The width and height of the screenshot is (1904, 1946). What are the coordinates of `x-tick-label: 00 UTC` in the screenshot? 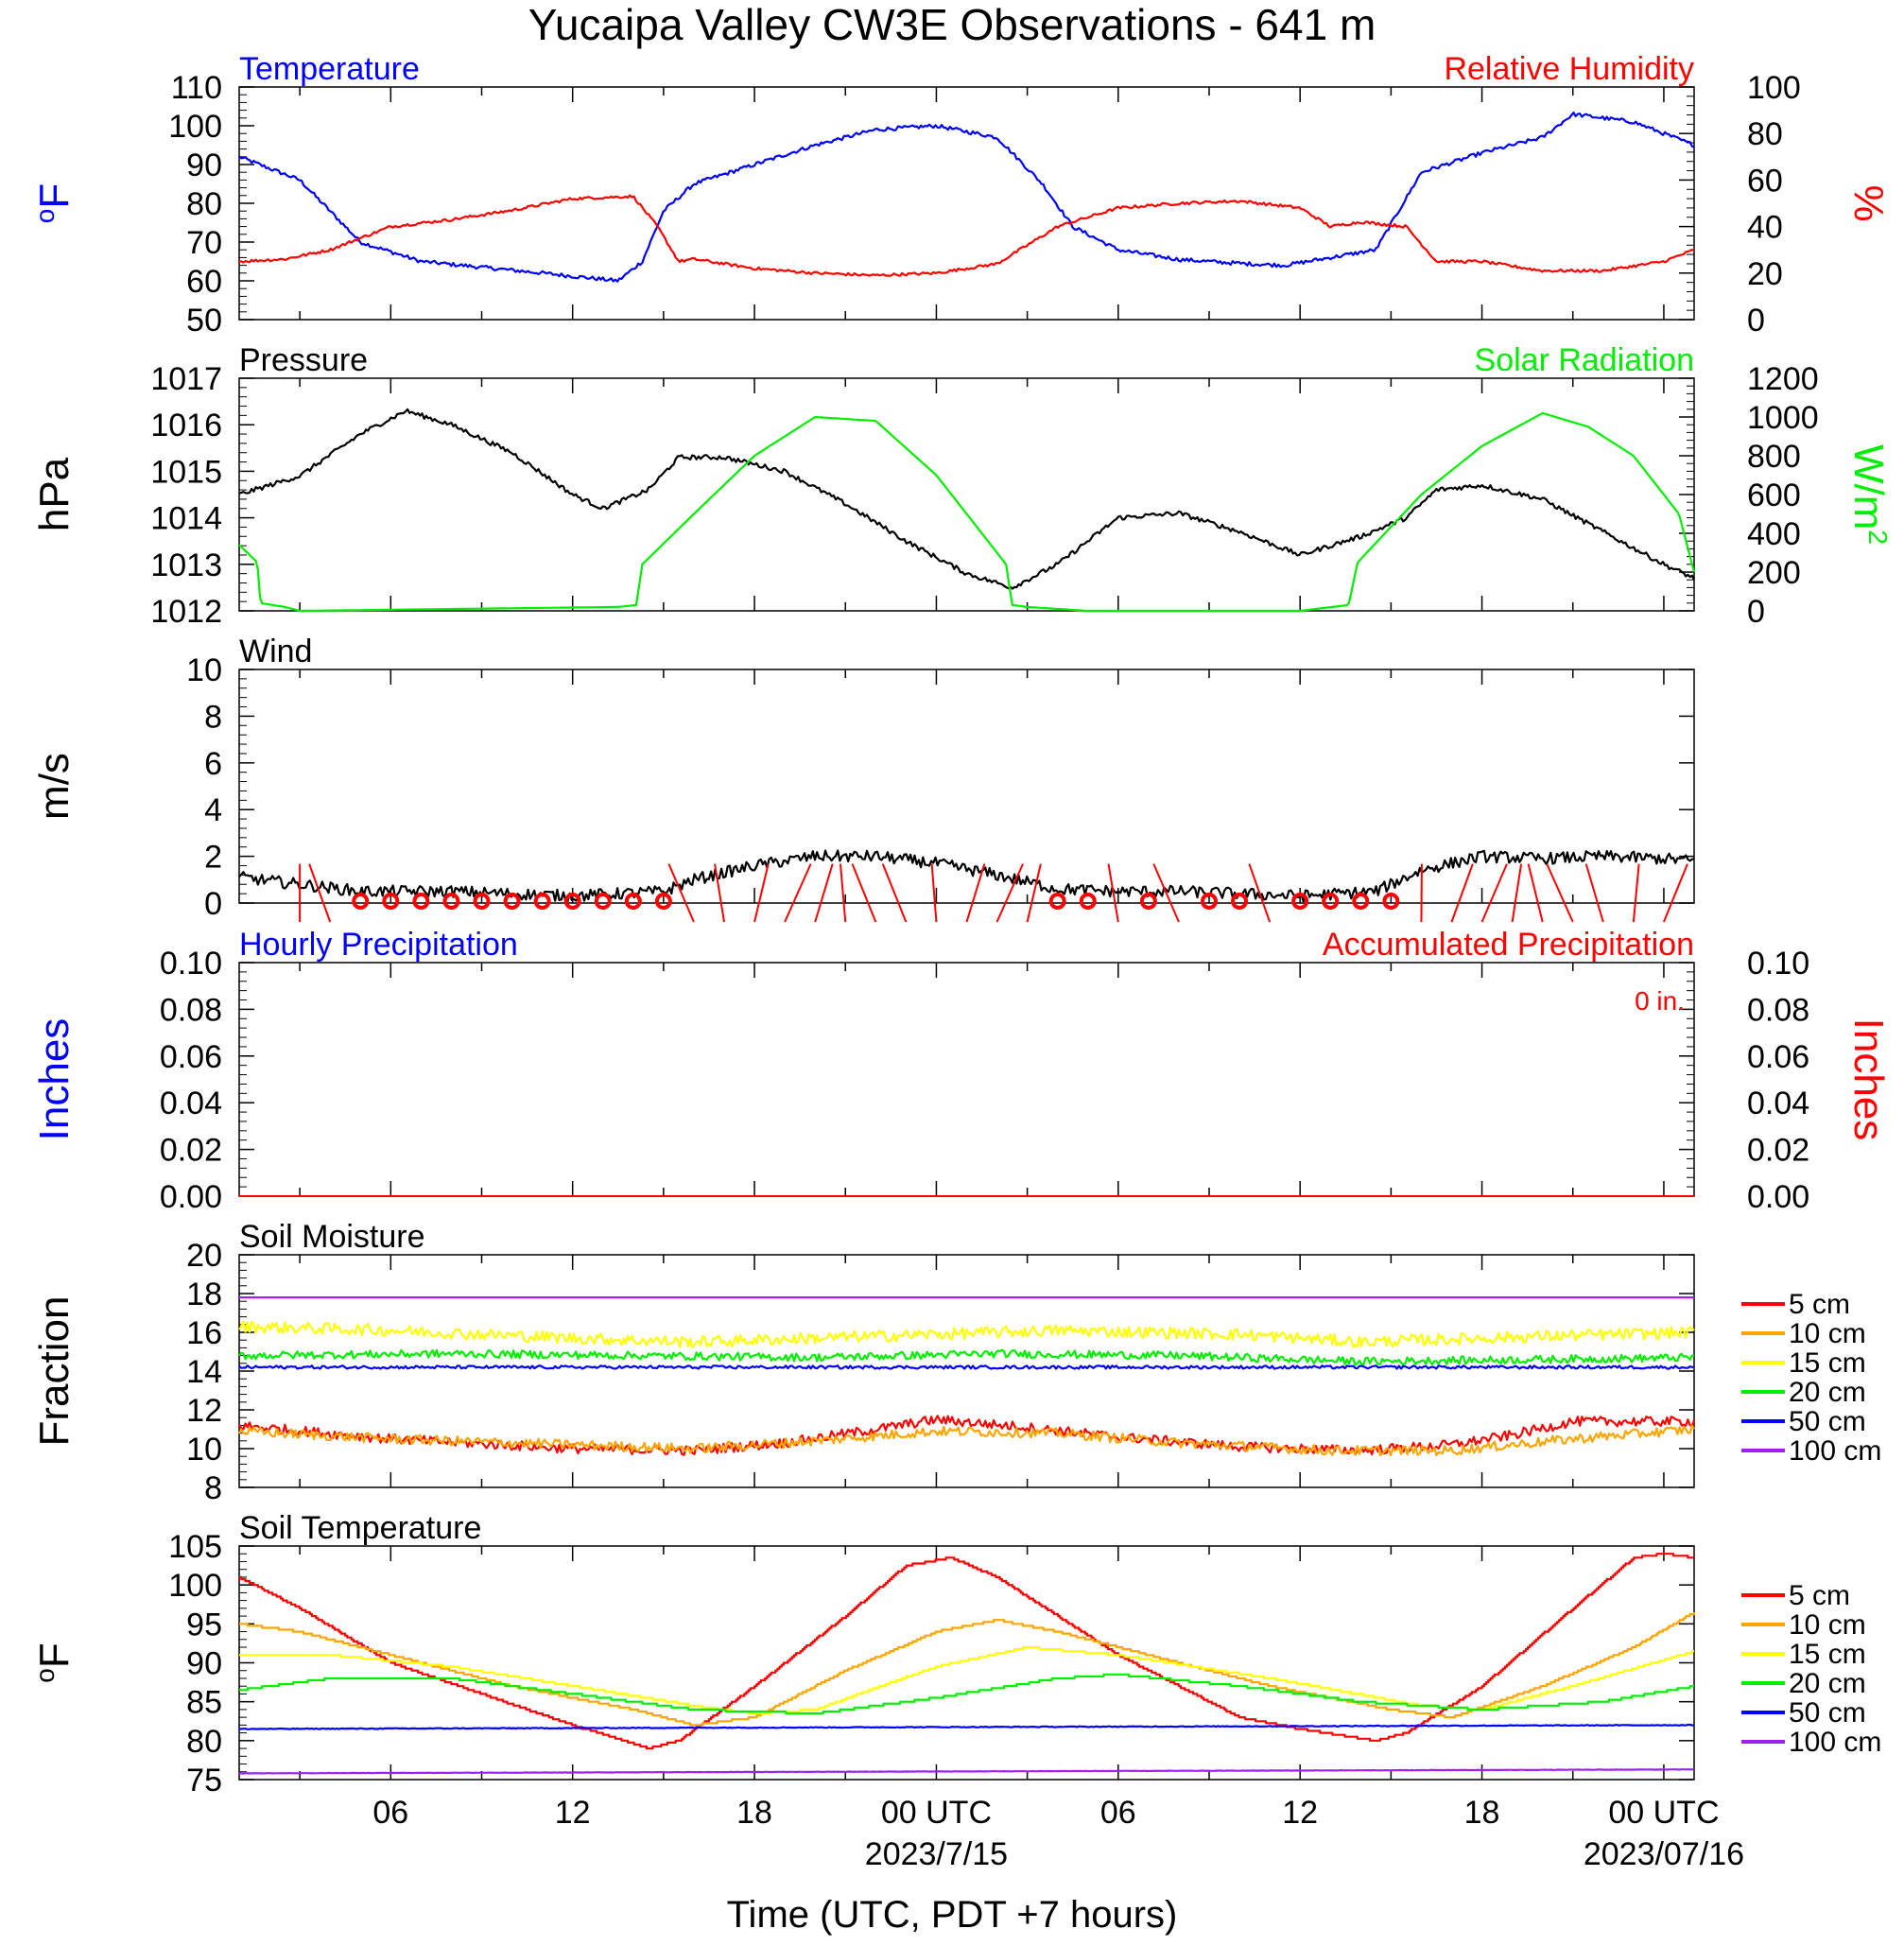 It's located at (1663, 1813).